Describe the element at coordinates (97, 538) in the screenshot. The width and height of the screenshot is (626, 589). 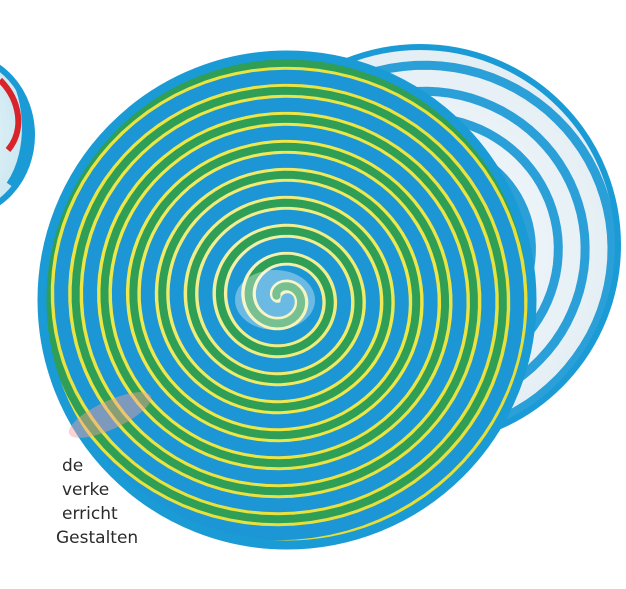
I see `caption-line: Gestalten` at that location.